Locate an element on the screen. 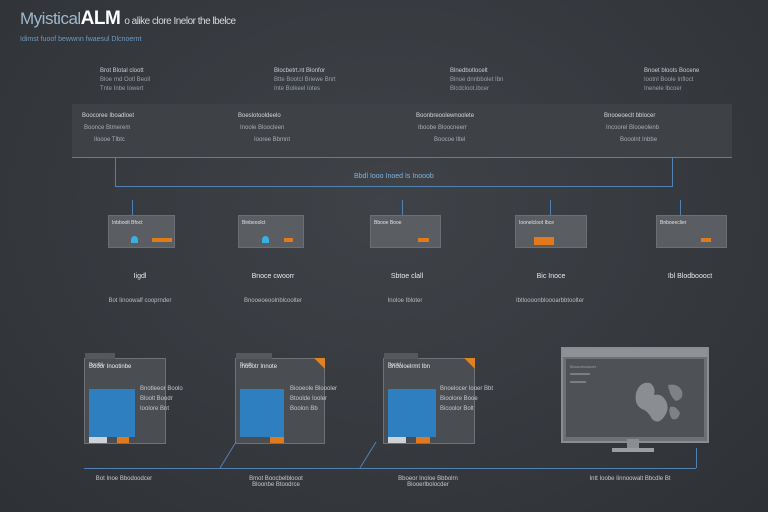  panel-line: Iboobe Bloocneerr is located at coordinates (443, 128).